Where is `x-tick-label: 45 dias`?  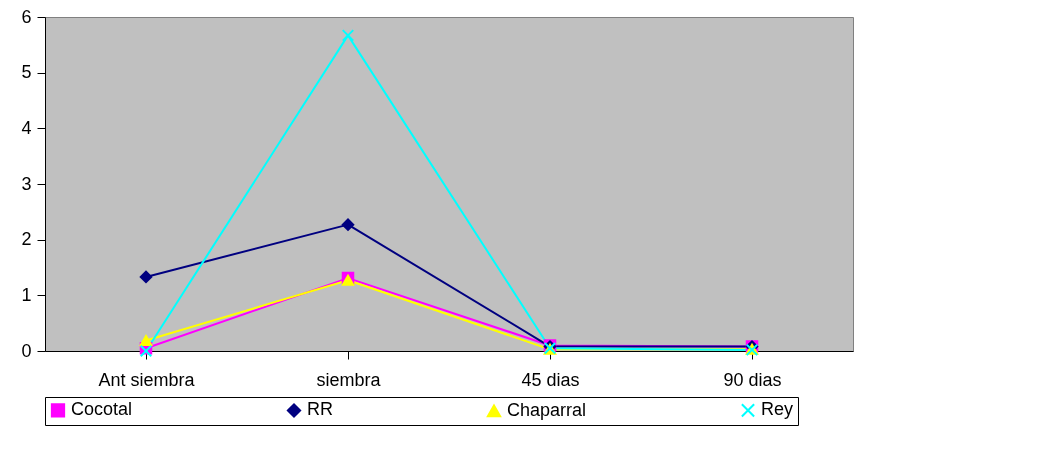
x-tick-label: 45 dias is located at coordinates (550, 379).